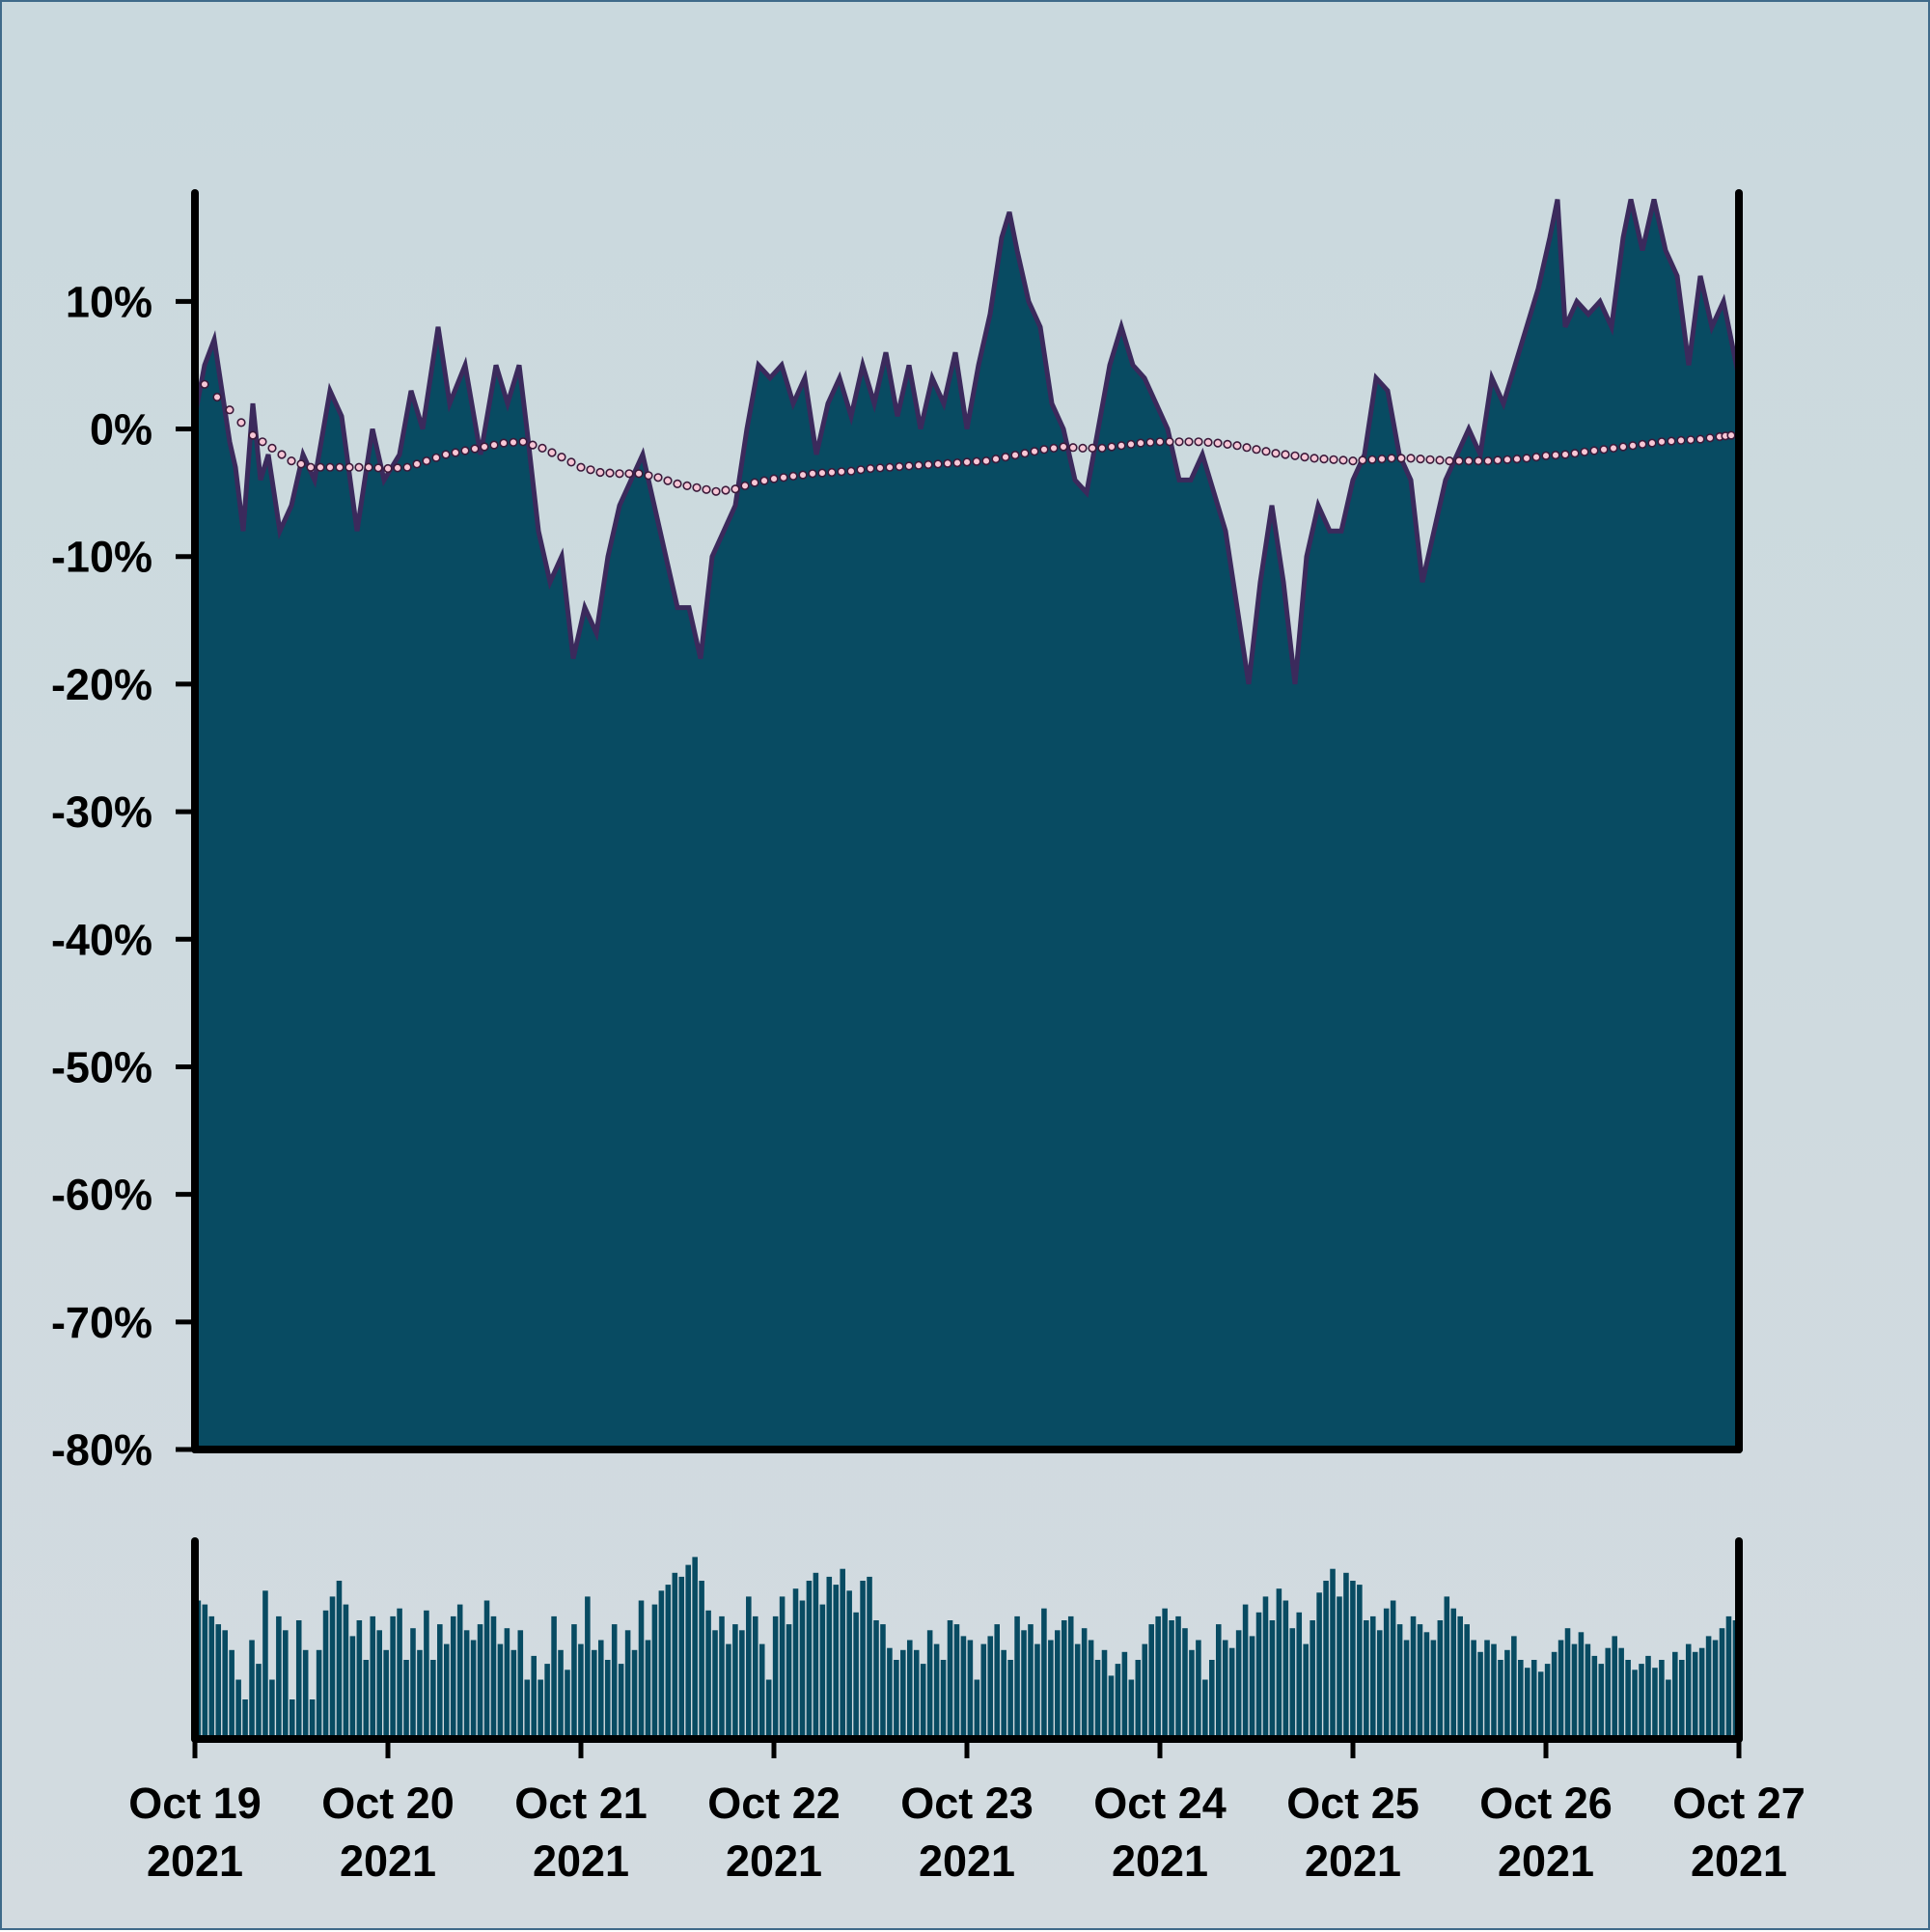 This screenshot has height=1932, width=1930. What do you see at coordinates (967, 1803) in the screenshot?
I see `x-tick-label-date: Oct 23` at bounding box center [967, 1803].